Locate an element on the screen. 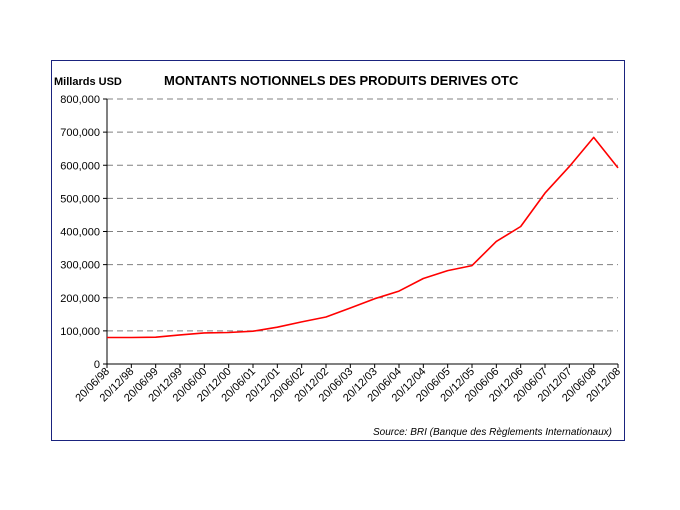  y-tick-label: 200,000 is located at coordinates (80, 299).